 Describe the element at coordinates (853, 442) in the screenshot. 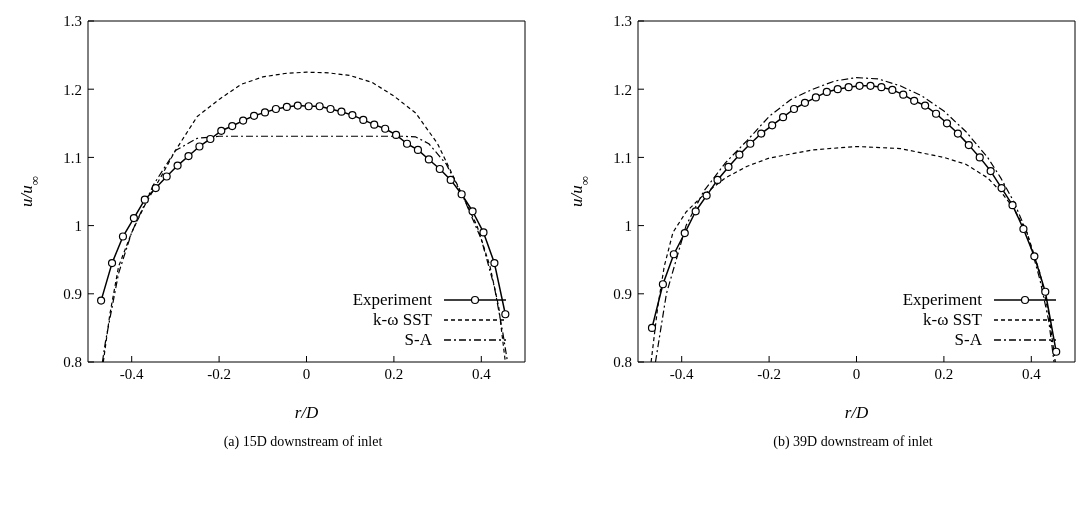

I see `text: (b) 39D downstream of inlet` at that location.